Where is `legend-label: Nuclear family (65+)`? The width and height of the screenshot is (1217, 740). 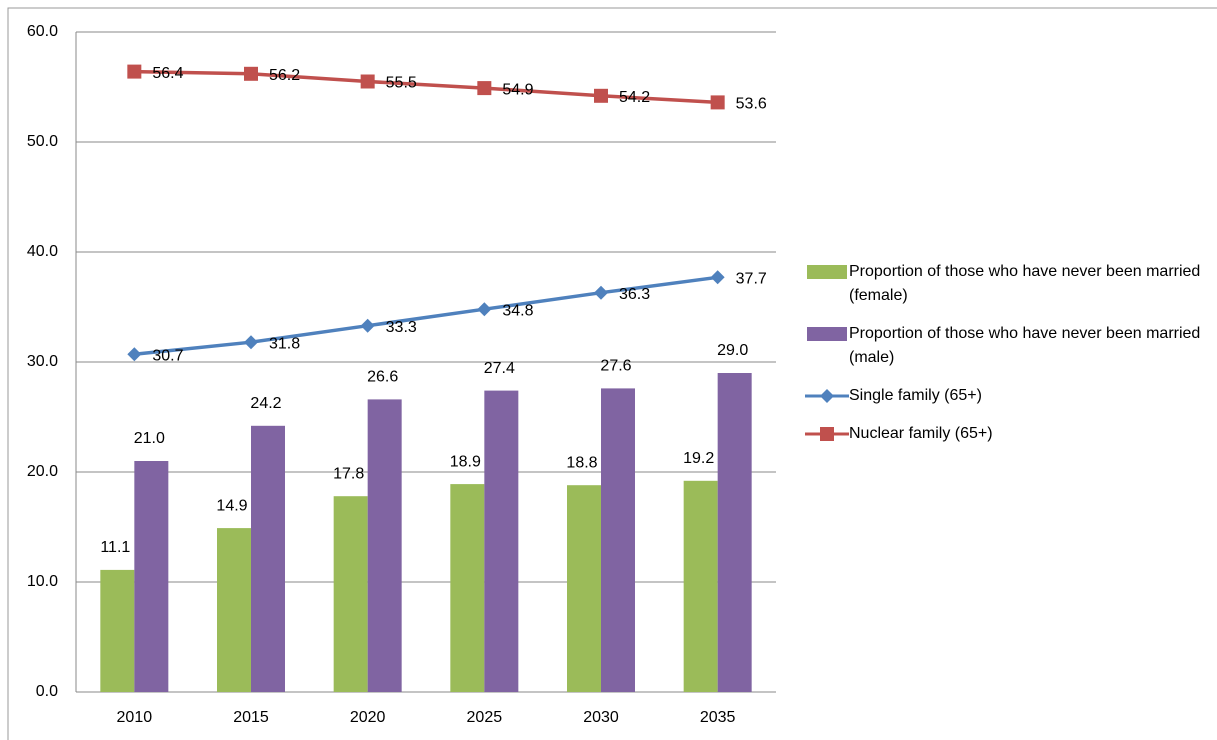
legend-label: Nuclear family (65+) is located at coordinates (921, 433).